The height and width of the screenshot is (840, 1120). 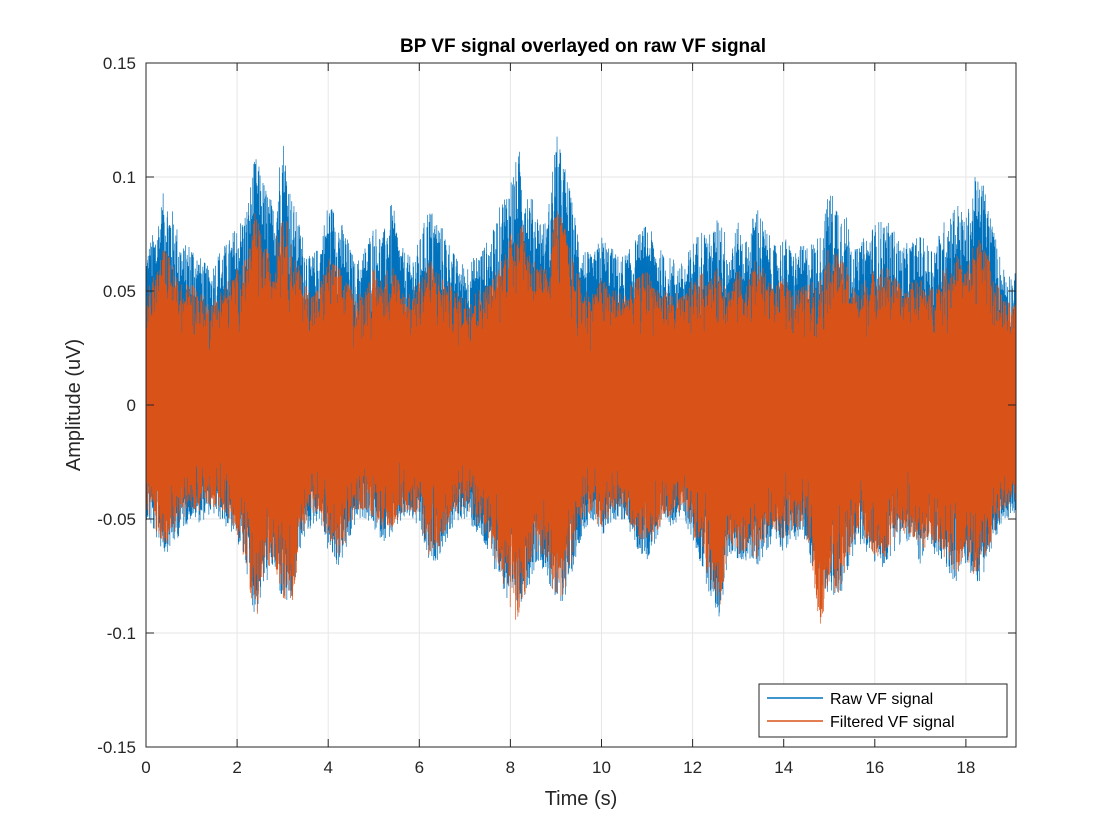 I want to click on legend-box, so click(x=883, y=710).